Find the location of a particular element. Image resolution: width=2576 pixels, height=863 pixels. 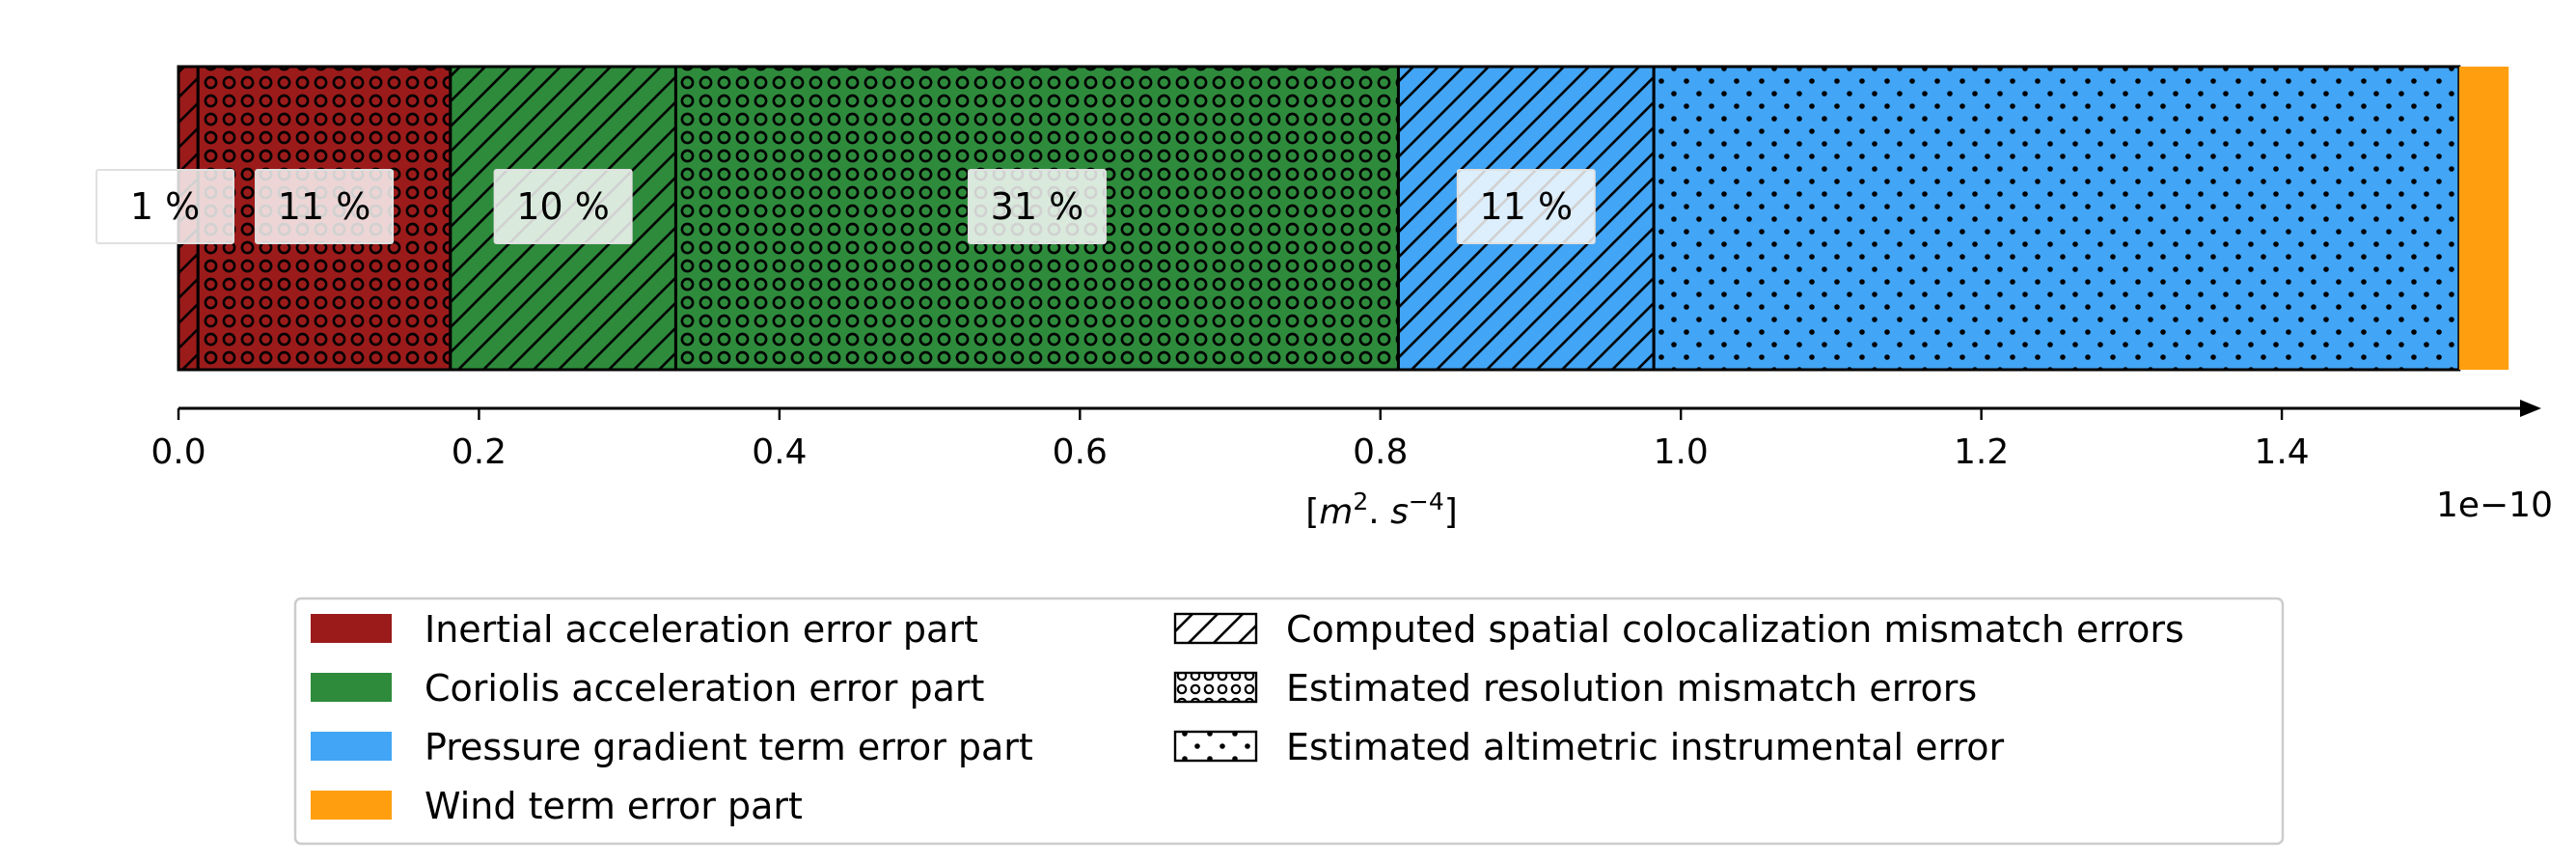

percent-label: 31 % is located at coordinates (1037, 206).